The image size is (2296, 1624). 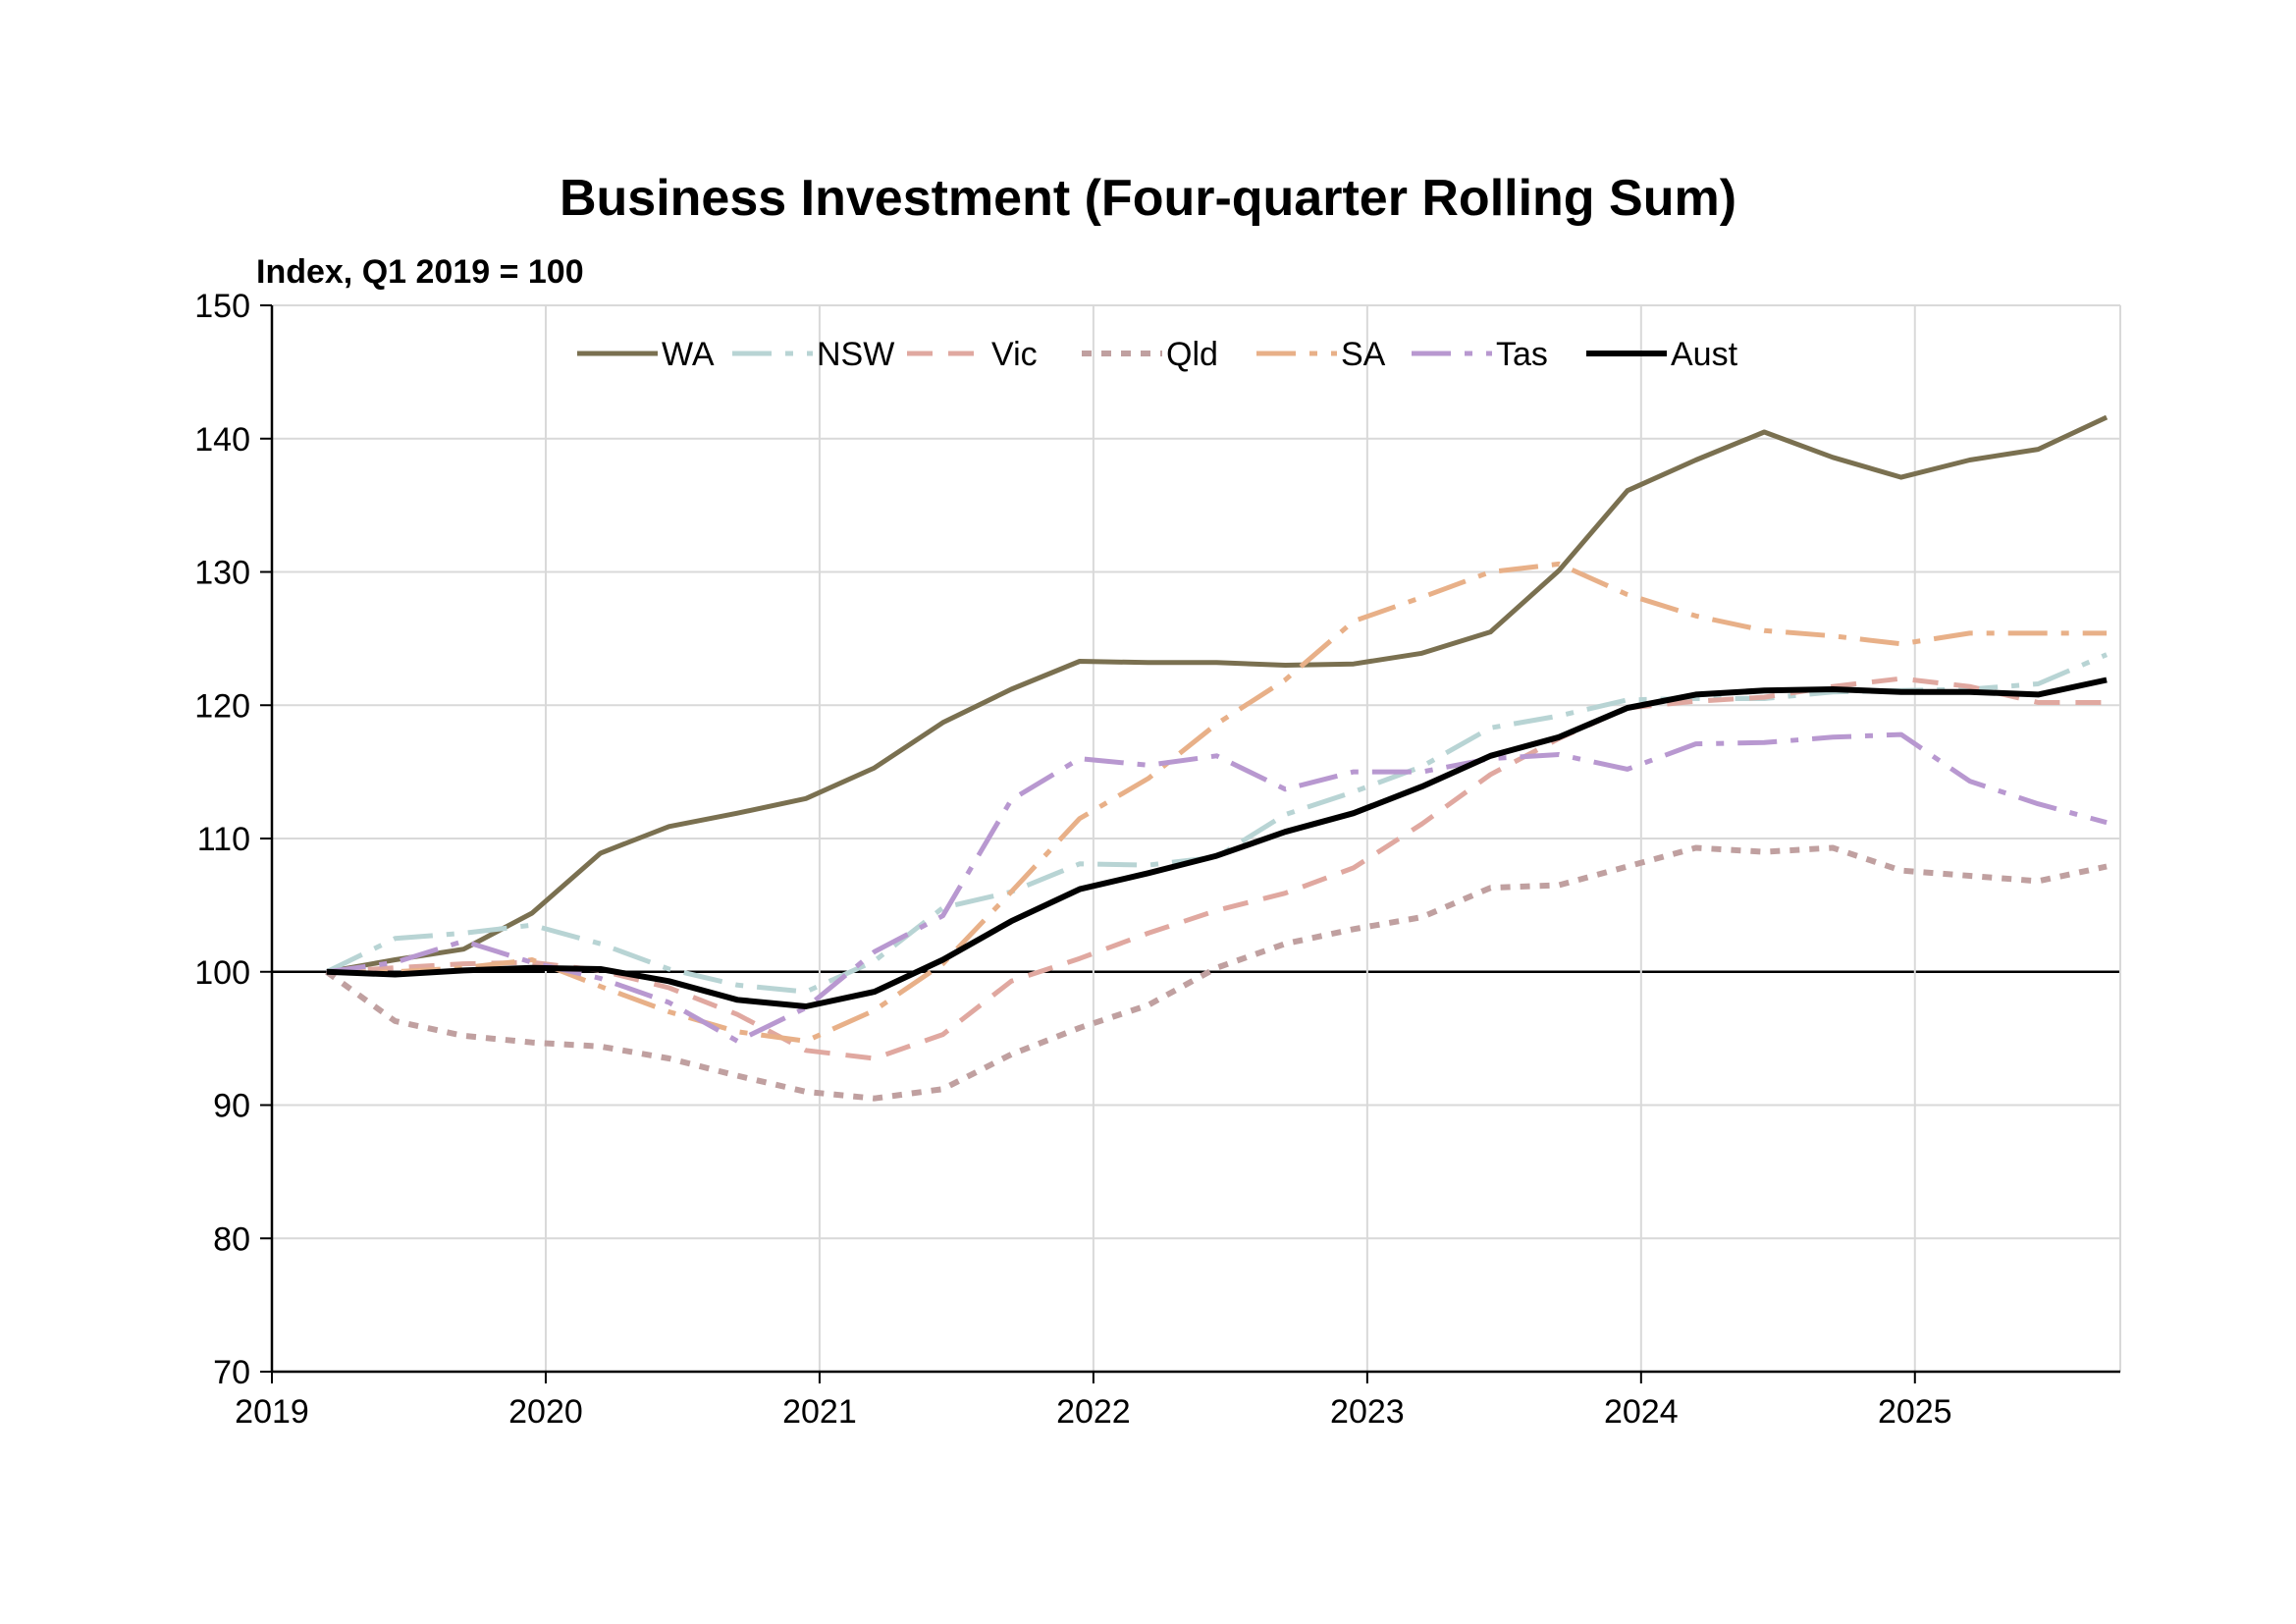 What do you see at coordinates (545, 1412) in the screenshot?
I see `x-tick-label: 2020` at bounding box center [545, 1412].